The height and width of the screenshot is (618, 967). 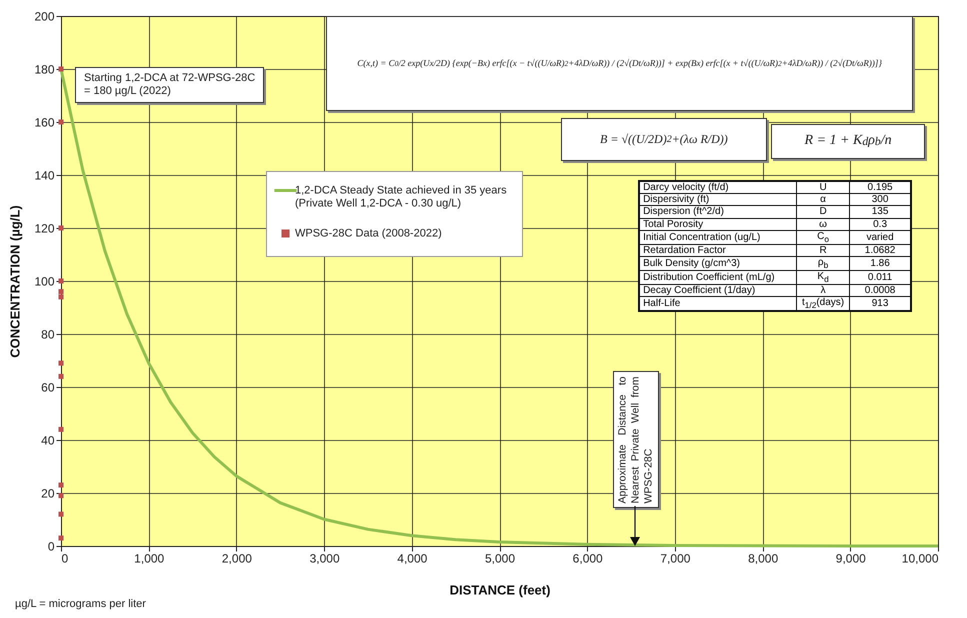 What do you see at coordinates (766, 263) in the screenshot?
I see `text: Bulk Density (g/cm^3) ρ$_{b}$ 1.86` at bounding box center [766, 263].